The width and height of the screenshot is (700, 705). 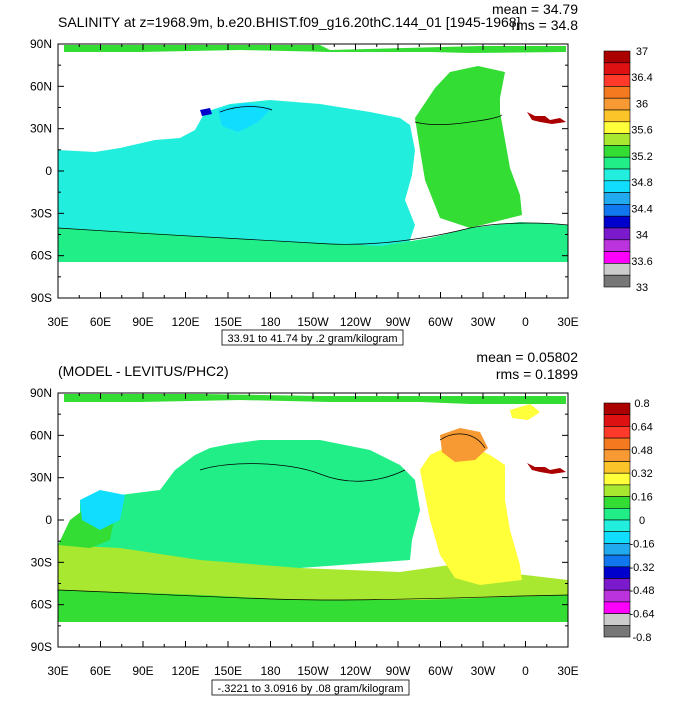 I want to click on panel-1-antarctica, so click(x=313, y=283).